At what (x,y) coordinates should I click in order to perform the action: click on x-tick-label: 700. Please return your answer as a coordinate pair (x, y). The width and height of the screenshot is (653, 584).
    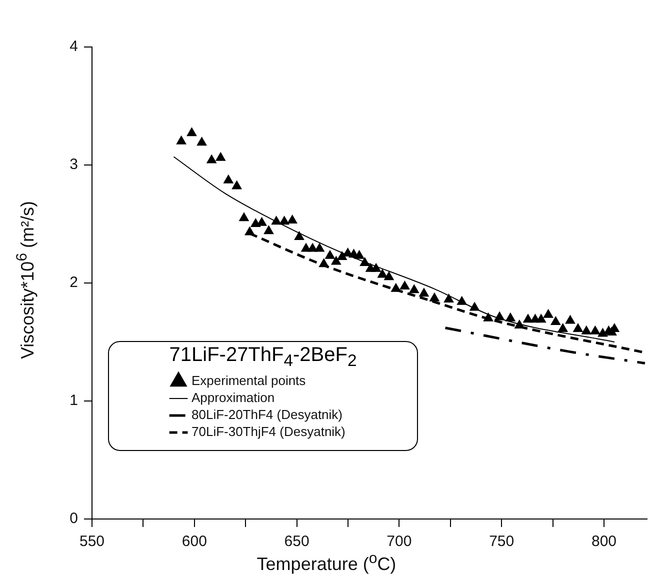
    Looking at the image, I should click on (399, 541).